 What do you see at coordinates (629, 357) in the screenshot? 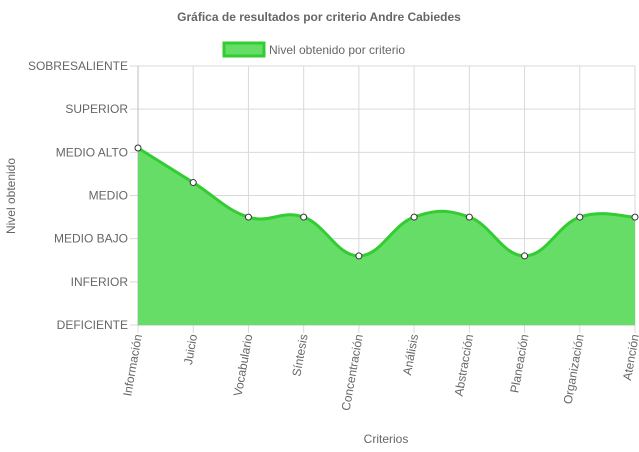
I see `x-tick-label: Atención` at bounding box center [629, 357].